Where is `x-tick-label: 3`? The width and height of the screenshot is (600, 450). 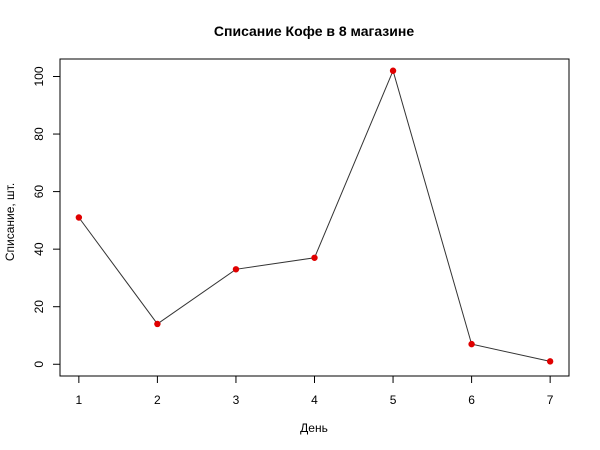
x-tick-label: 3 is located at coordinates (236, 400).